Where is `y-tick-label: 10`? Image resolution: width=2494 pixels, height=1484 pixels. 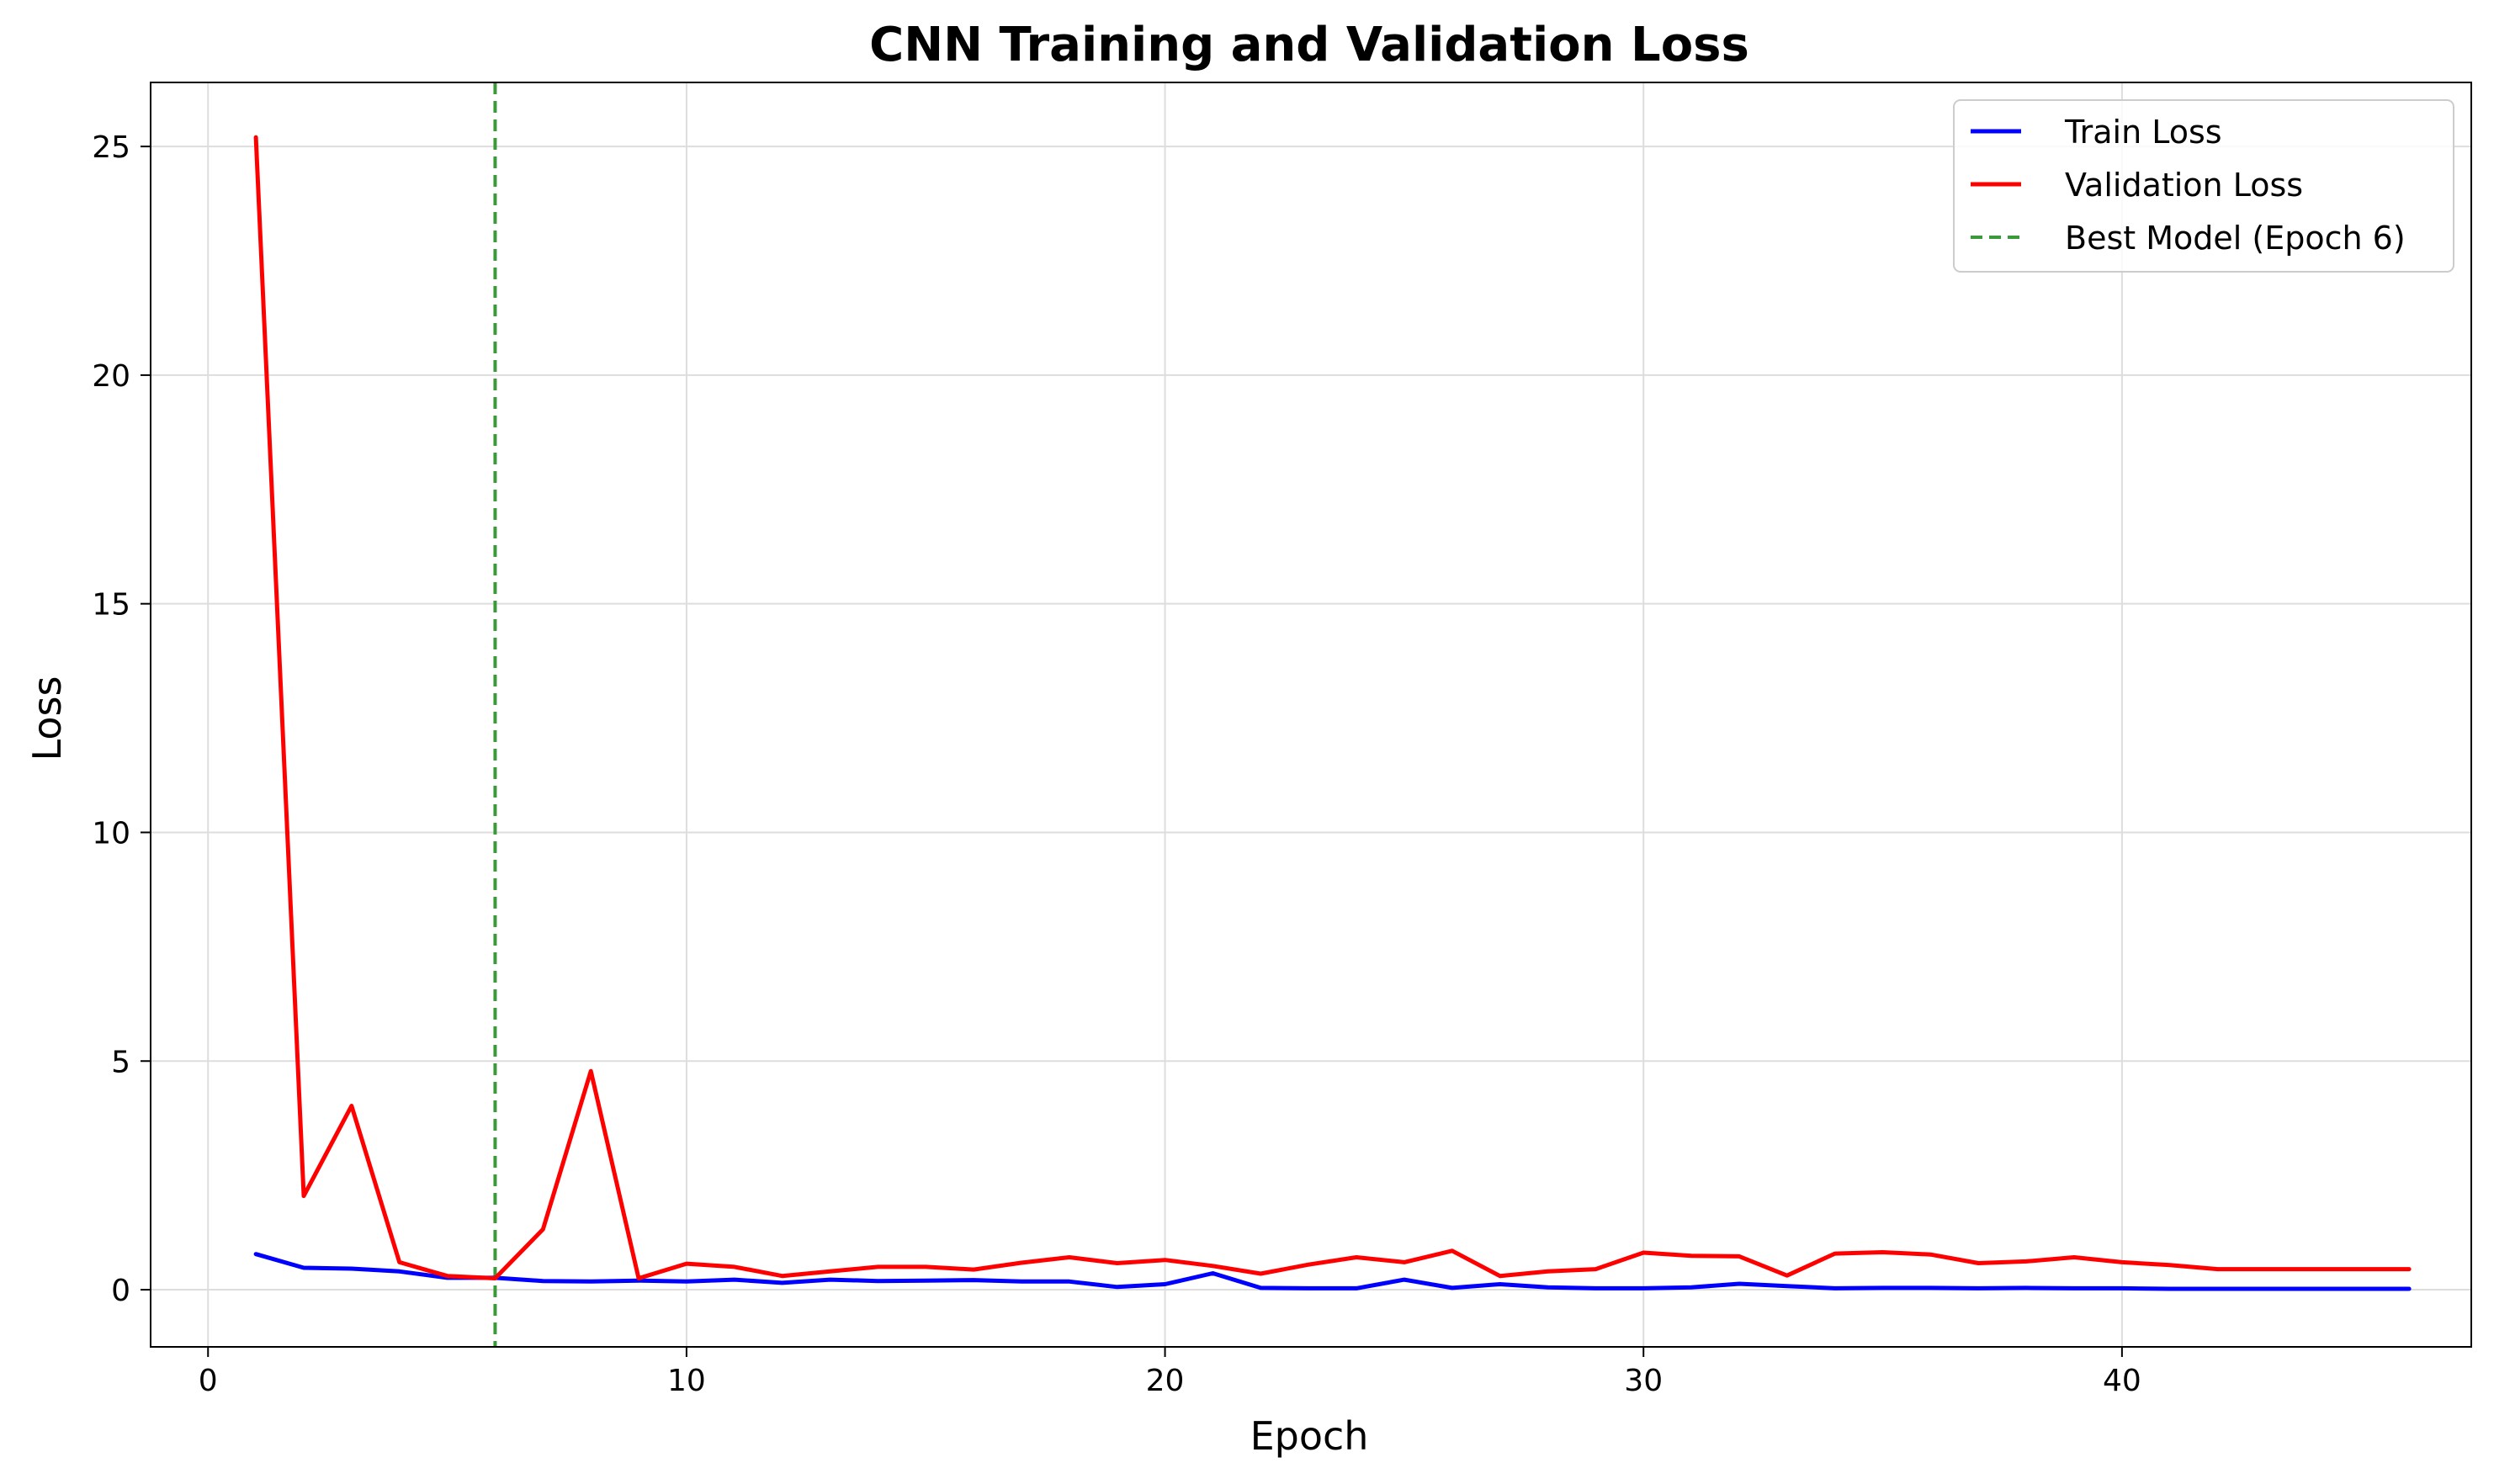 y-tick-label: 10 is located at coordinates (111, 833).